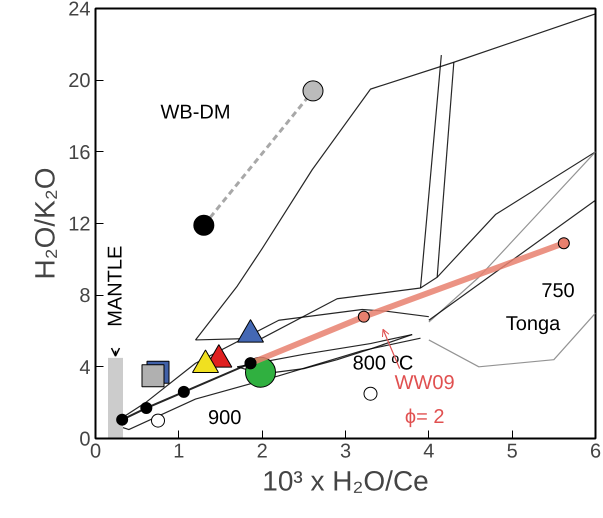  Describe the element at coordinates (428, 451) in the screenshot. I see `x-tick-label: 4` at that location.